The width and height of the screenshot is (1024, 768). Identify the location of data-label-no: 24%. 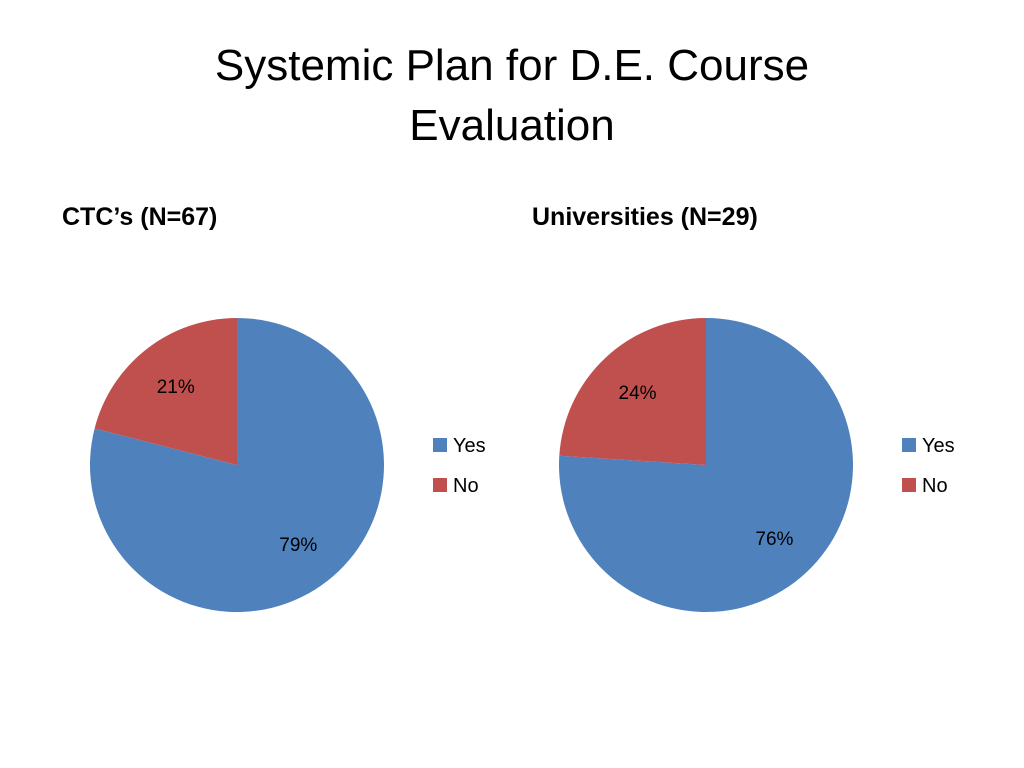
(638, 393).